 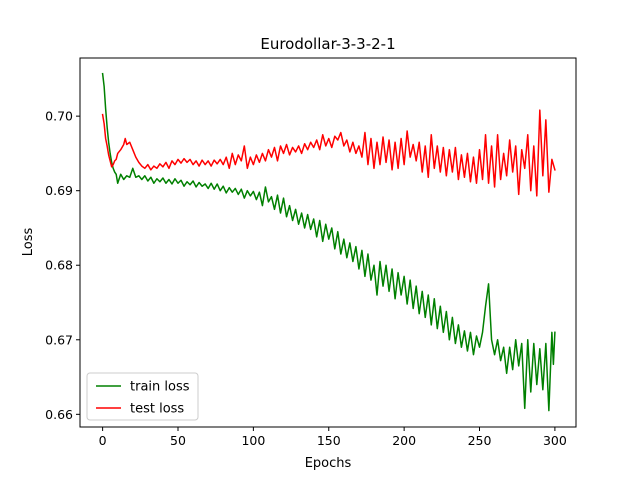 What do you see at coordinates (327, 44) in the screenshot?
I see `chart-title: Eurodollar-3-3-2-1` at bounding box center [327, 44].